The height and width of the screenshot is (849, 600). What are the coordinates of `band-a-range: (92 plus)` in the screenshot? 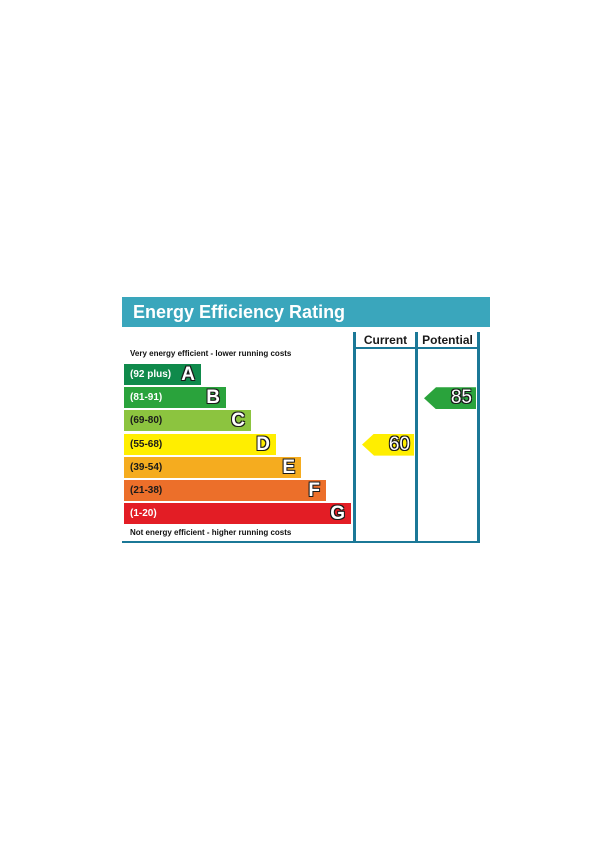 It's located at (151, 374).